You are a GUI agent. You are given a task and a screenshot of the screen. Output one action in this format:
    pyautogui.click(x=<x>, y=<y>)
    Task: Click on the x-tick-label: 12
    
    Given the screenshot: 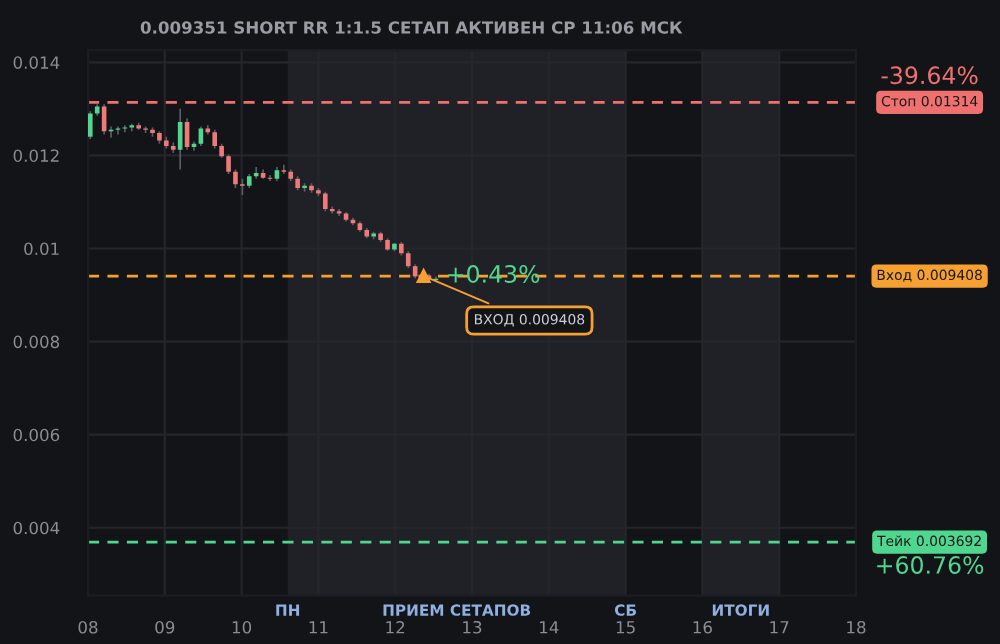 What is the action you would take?
    pyautogui.click(x=395, y=627)
    